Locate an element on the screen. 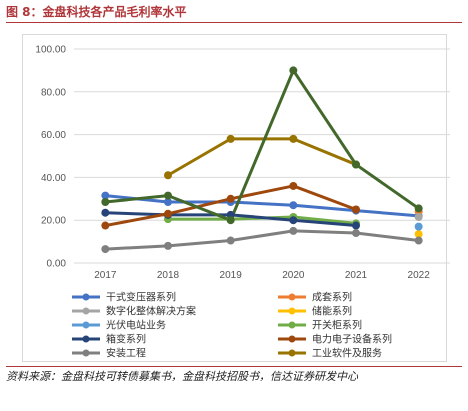 This screenshot has width=468, height=411. y-tick-label: 100.00 is located at coordinates (50, 50).